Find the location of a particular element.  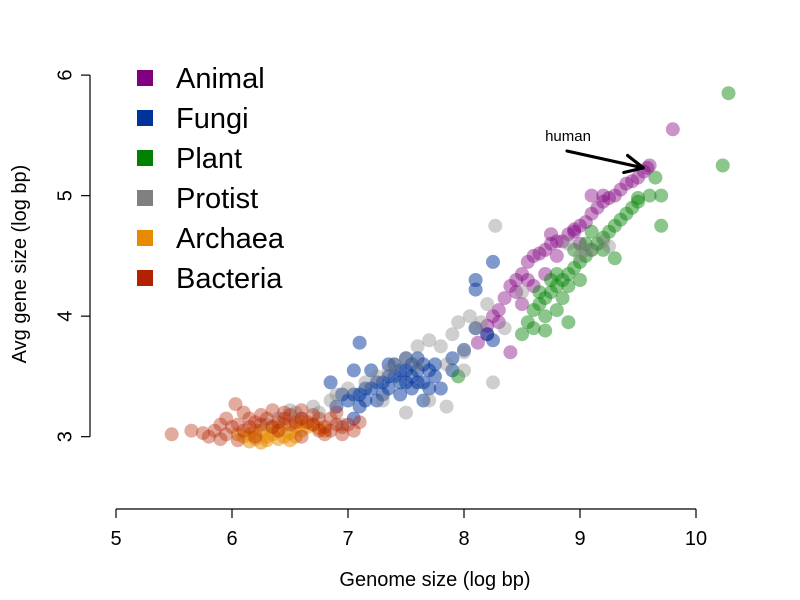

y-axis-title: Avg gene size (log bp) is located at coordinates (20, 264).